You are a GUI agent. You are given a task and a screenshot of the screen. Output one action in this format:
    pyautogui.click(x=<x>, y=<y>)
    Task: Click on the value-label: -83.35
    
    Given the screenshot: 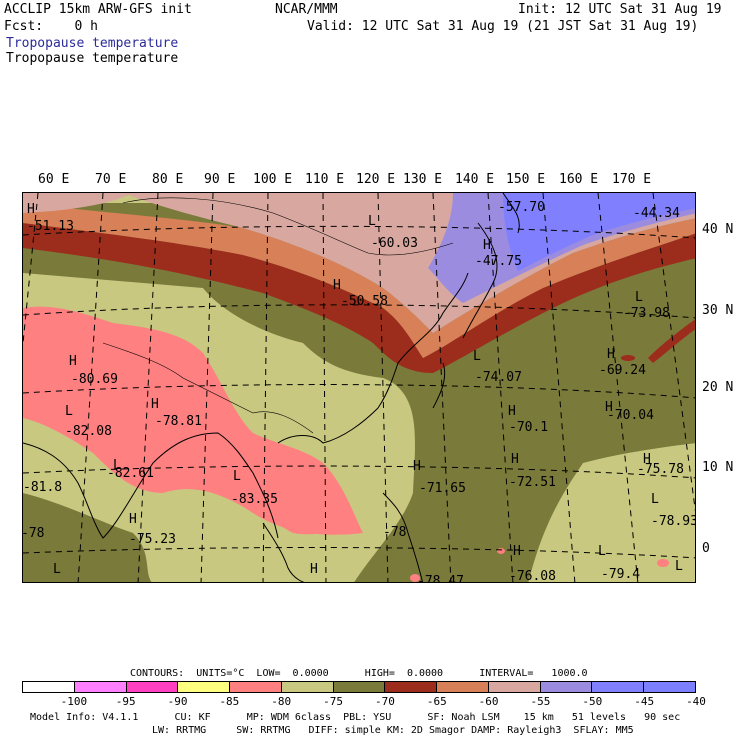 What is the action you would take?
    pyautogui.click(x=254, y=499)
    